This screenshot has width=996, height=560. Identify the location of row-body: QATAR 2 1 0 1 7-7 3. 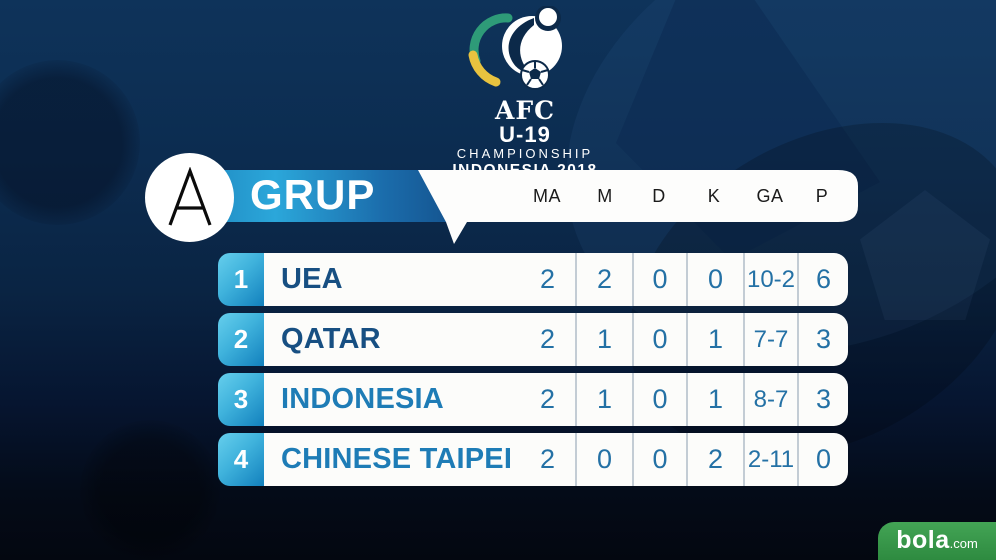
(556, 339).